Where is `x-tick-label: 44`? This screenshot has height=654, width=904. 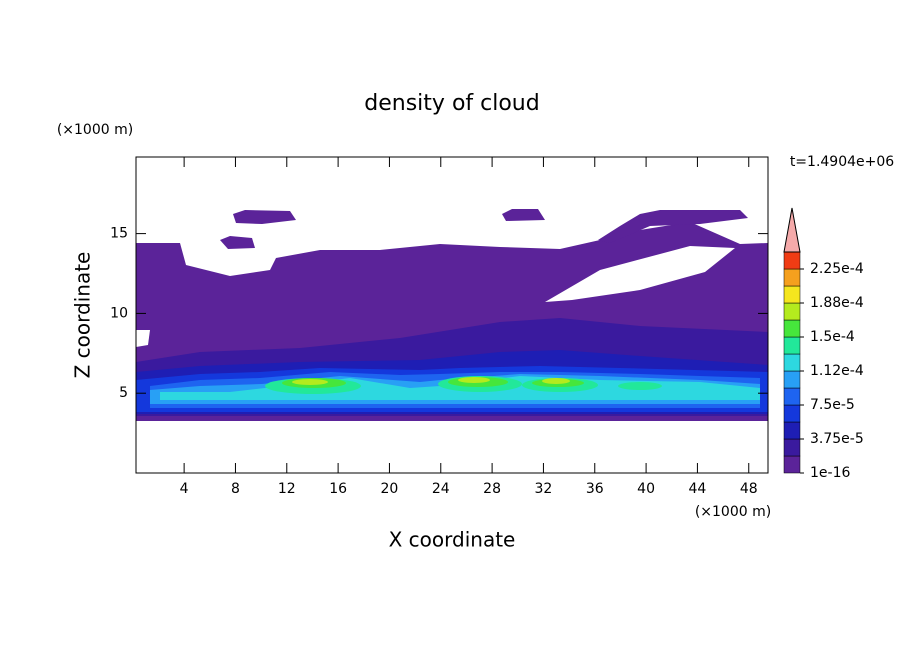
x-tick-label: 44 is located at coordinates (698, 489).